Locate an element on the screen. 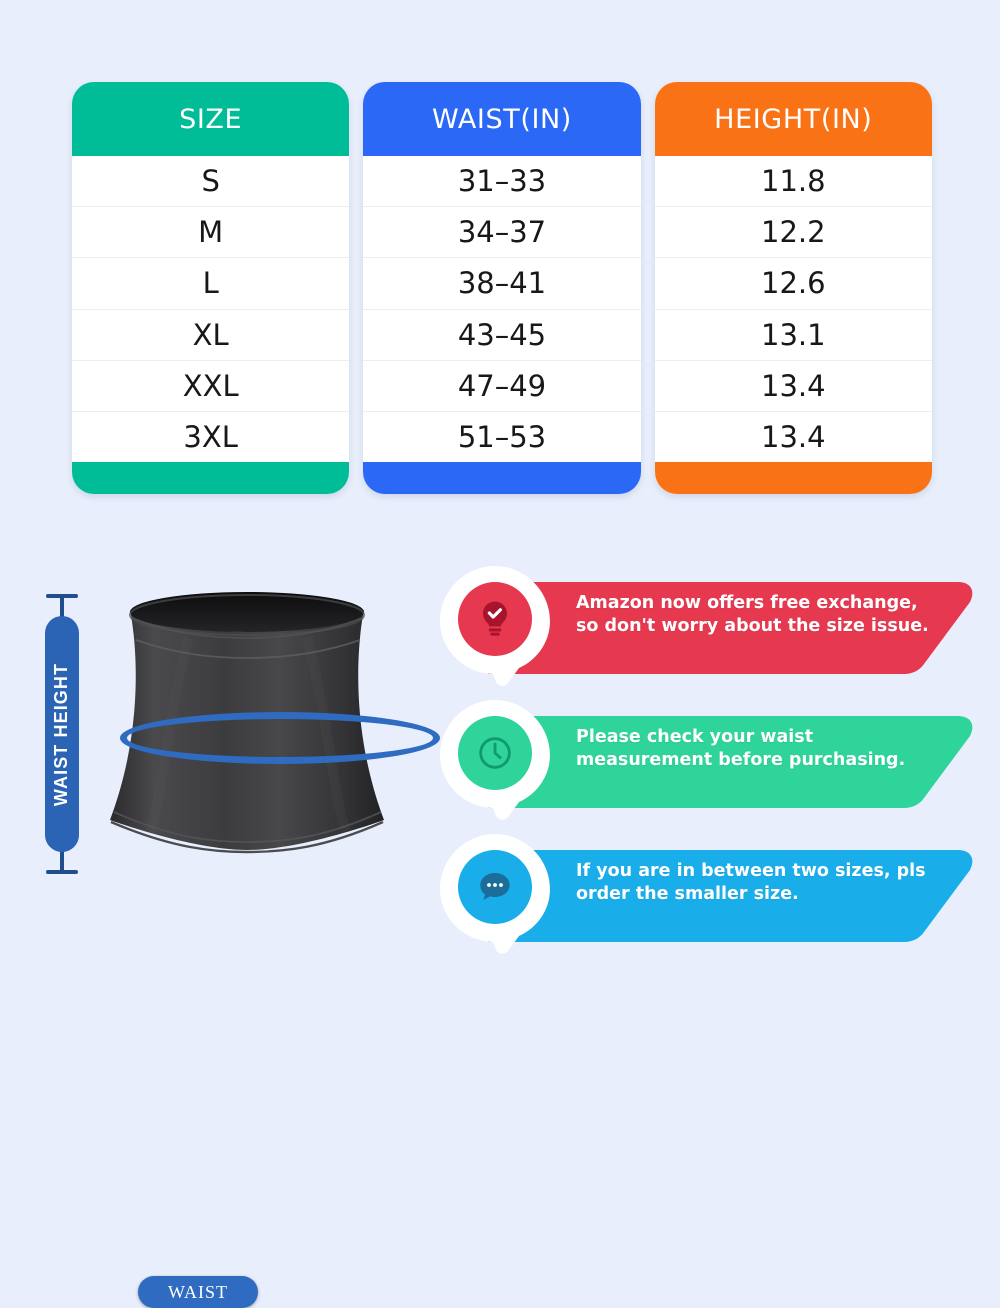  belt-seam-top is located at coordinates (247, 628).